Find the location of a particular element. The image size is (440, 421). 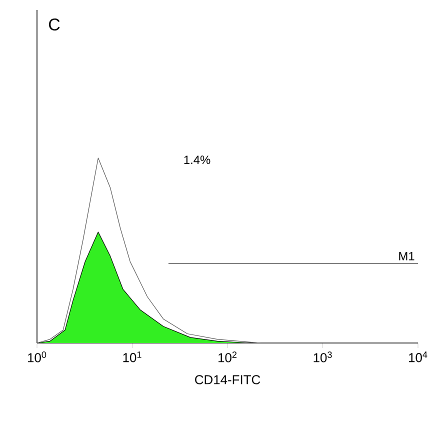

x-tick-label: 10$^{2}$ is located at coordinates (227, 357).